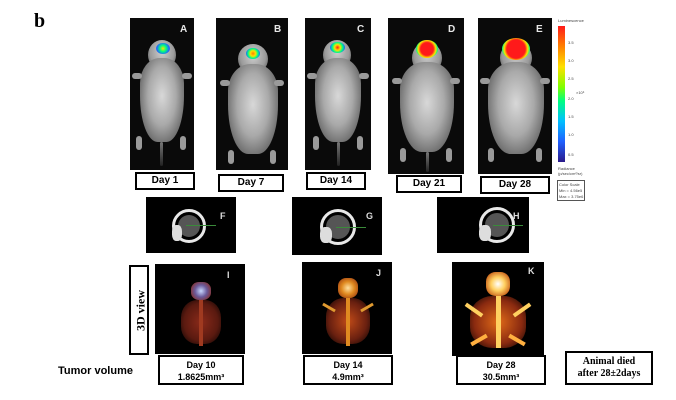 The height and width of the screenshot is (400, 676). I want to click on colorbar-tick: 1.0, so click(571, 134).